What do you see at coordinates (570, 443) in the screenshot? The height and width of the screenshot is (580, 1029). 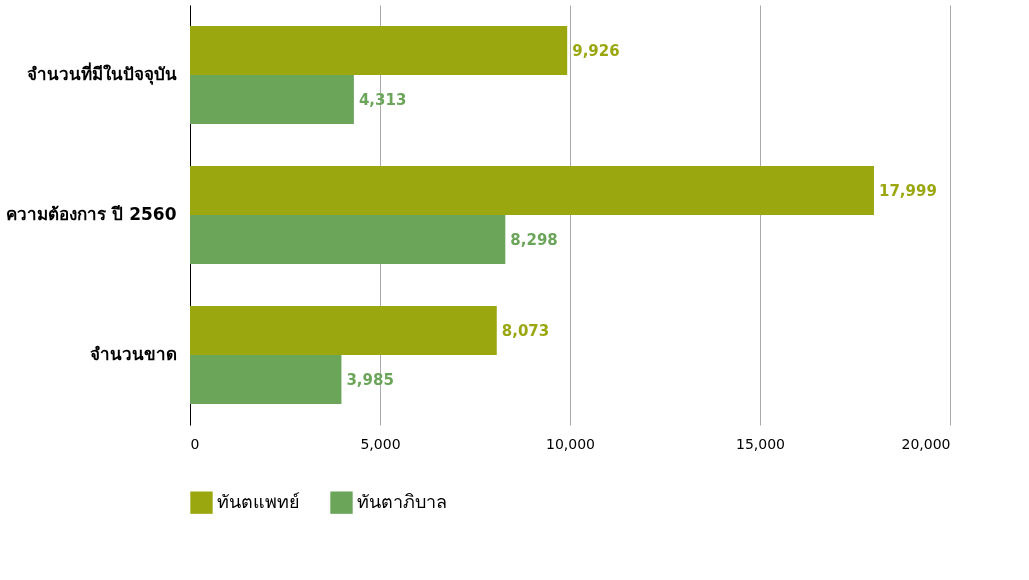 I see `x-tick-label: 10,000` at bounding box center [570, 443].